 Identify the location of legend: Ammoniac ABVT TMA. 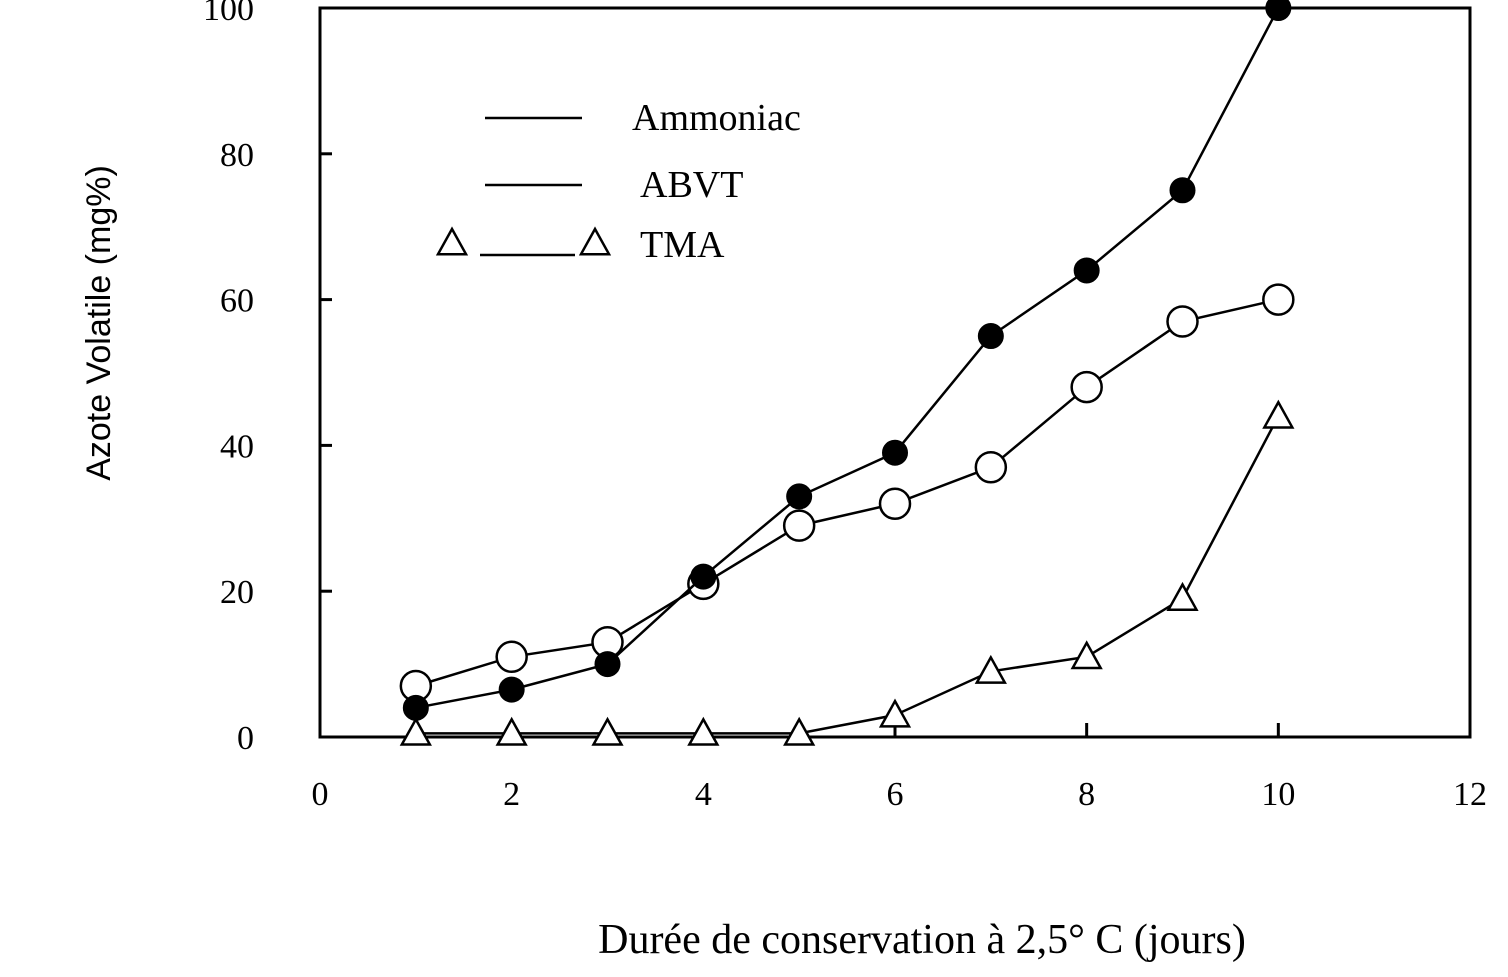
(618, 181).